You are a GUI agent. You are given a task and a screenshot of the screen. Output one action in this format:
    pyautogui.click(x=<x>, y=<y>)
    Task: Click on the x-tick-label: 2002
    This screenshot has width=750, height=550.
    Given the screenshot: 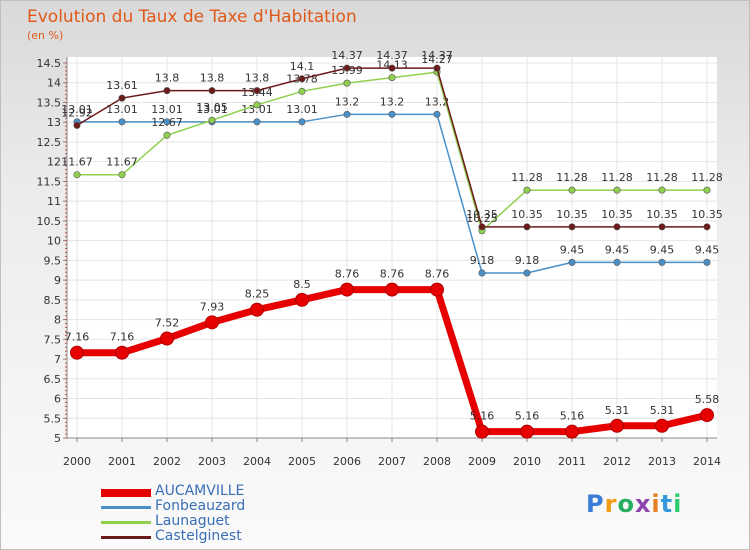 What is the action you would take?
    pyautogui.click(x=167, y=461)
    